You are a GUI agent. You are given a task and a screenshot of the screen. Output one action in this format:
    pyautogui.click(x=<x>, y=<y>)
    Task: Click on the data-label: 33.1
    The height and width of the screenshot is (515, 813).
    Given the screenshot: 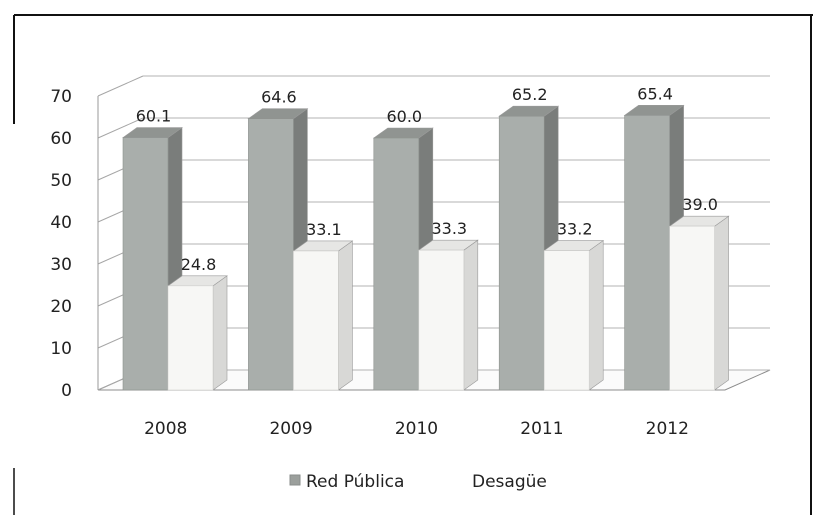 What is the action you would take?
    pyautogui.click(x=324, y=229)
    